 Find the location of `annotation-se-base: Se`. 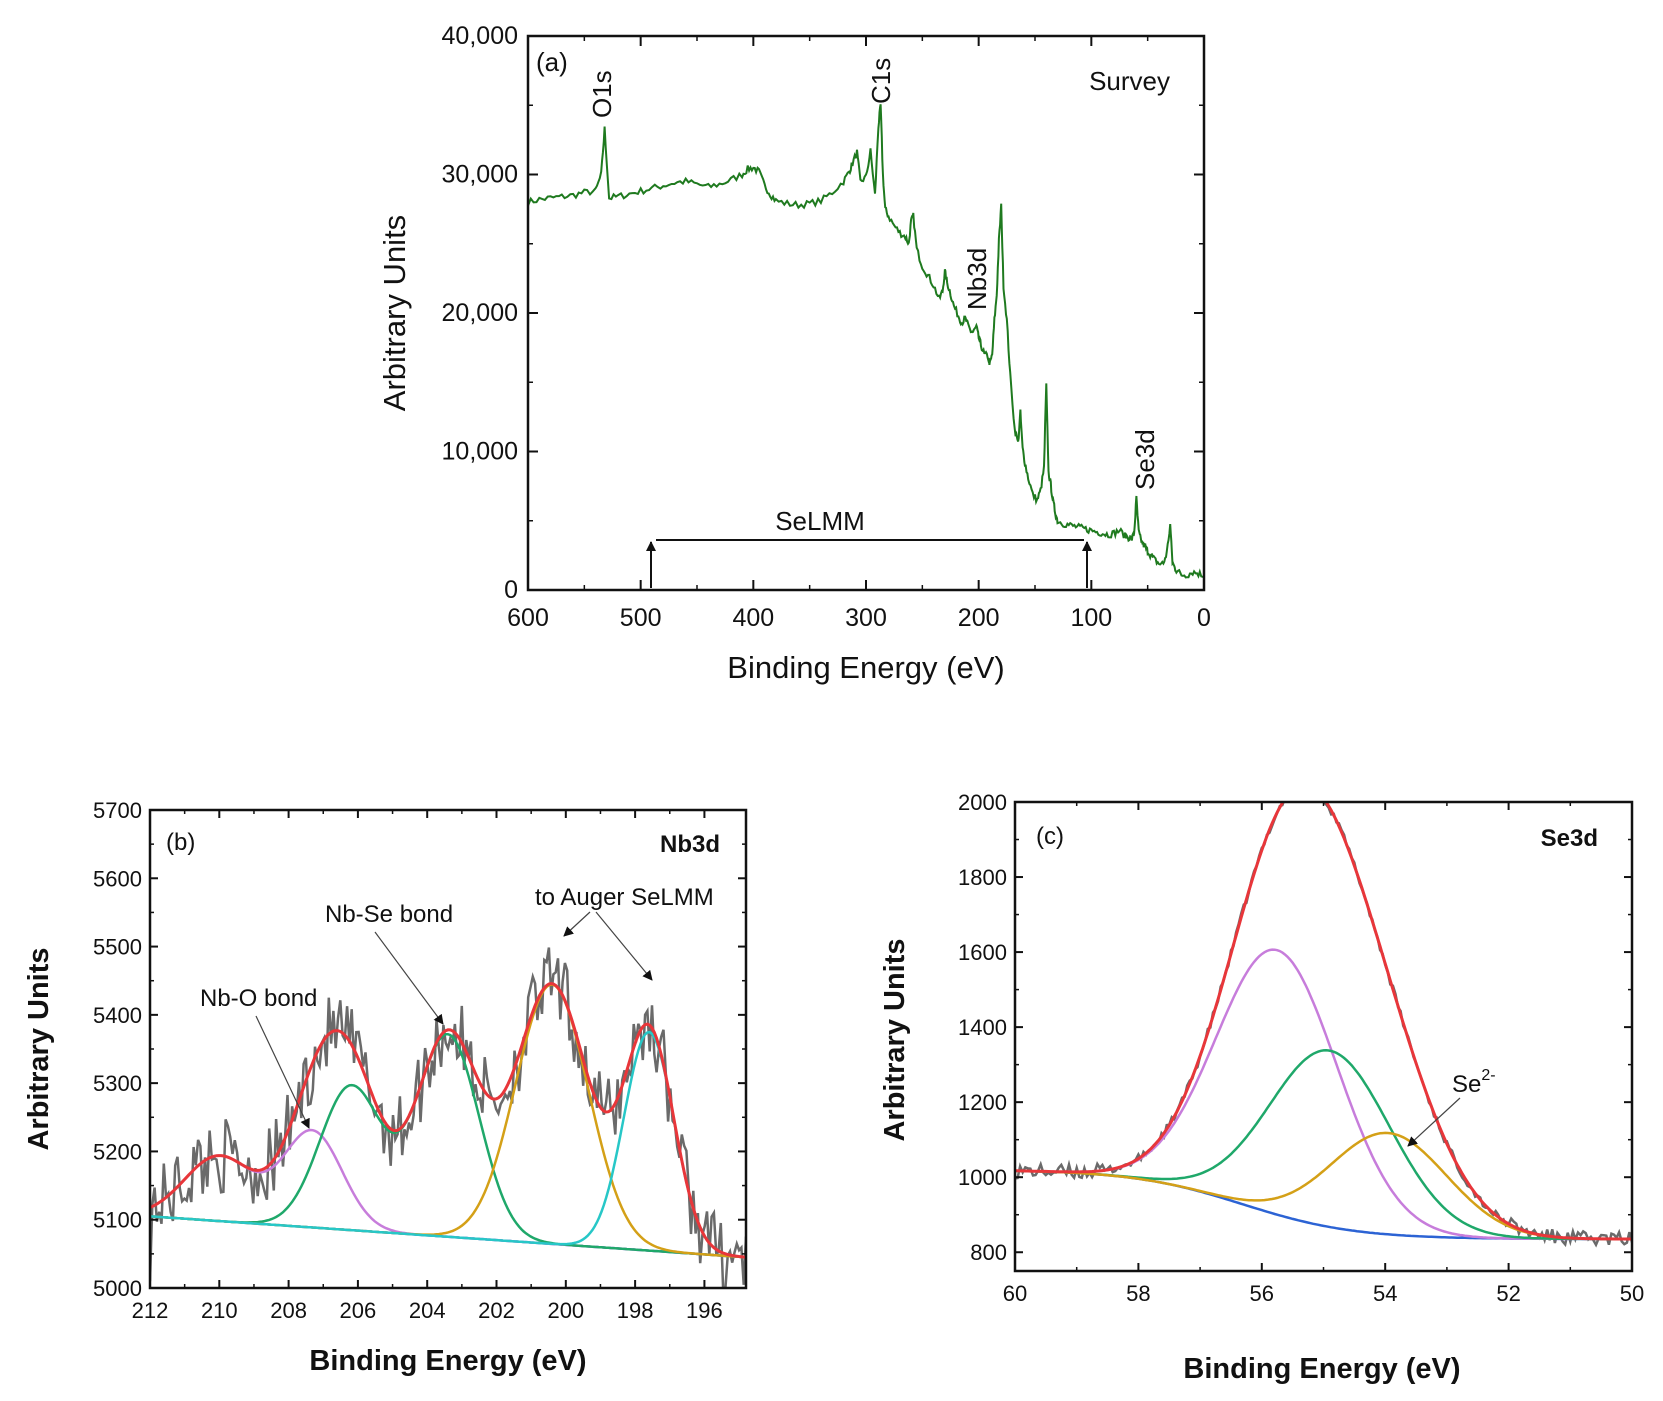

annotation-se-base: Se is located at coordinates (1466, 1084).